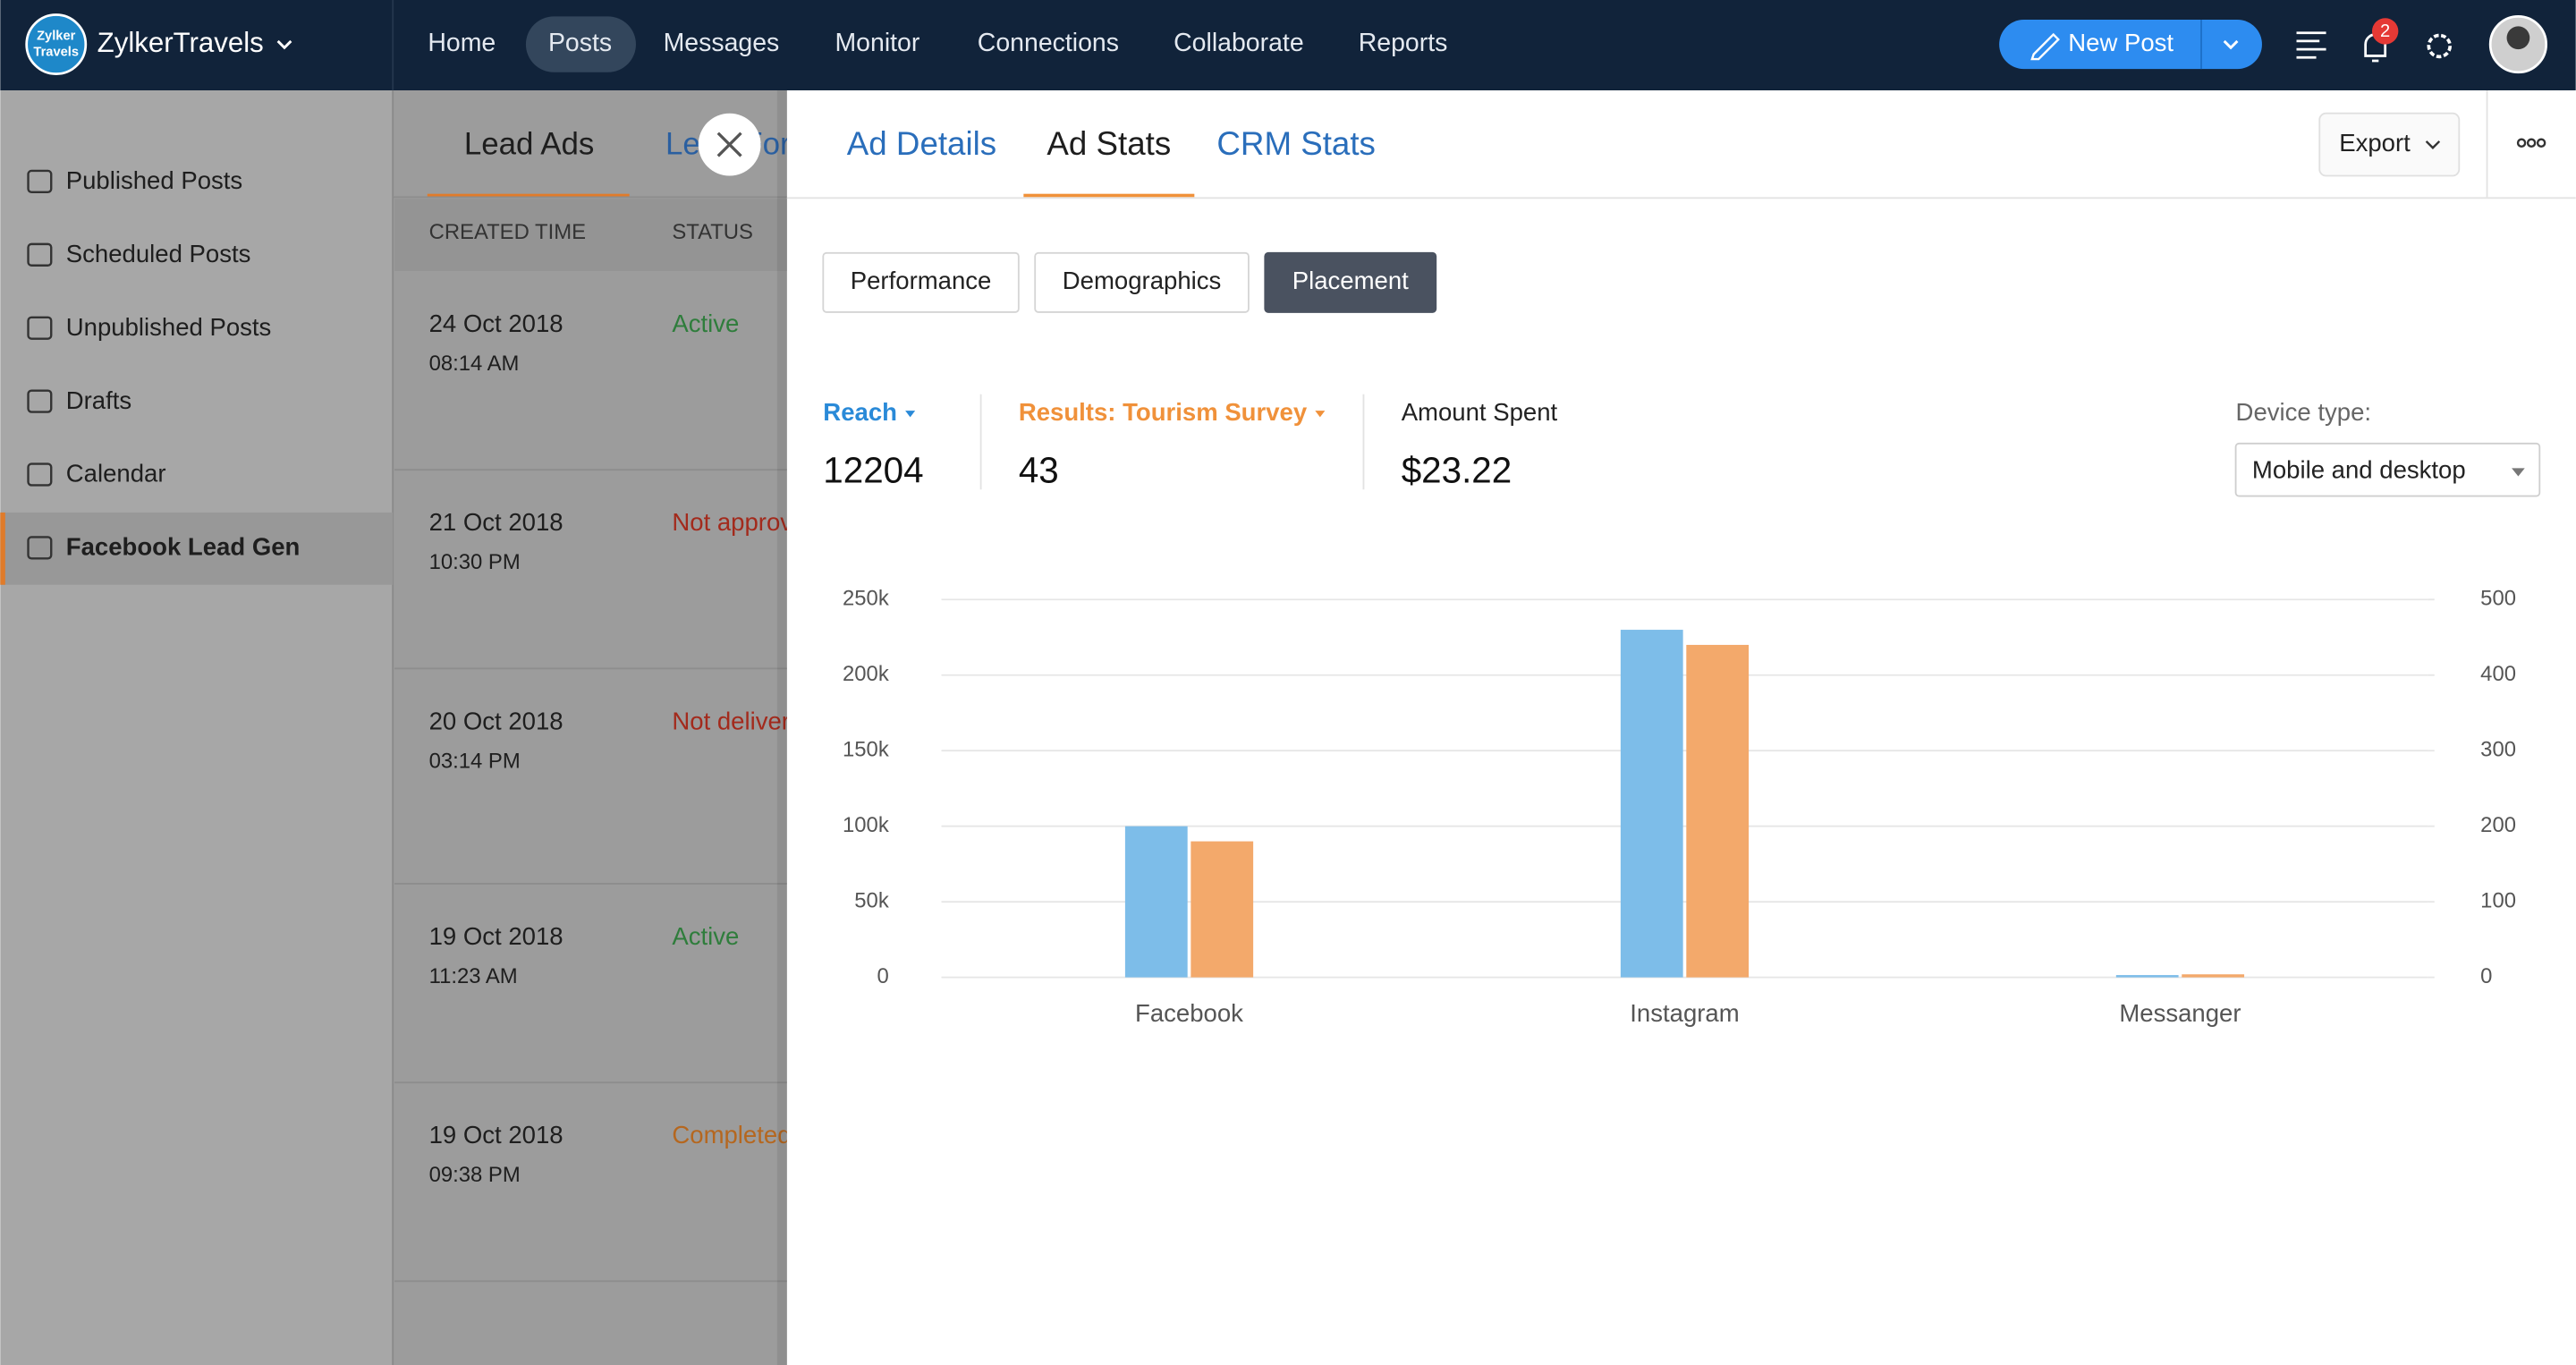 Image resolution: width=2576 pixels, height=1365 pixels. What do you see at coordinates (882, 976) in the screenshot?
I see `y-tick-label: 0` at bounding box center [882, 976].